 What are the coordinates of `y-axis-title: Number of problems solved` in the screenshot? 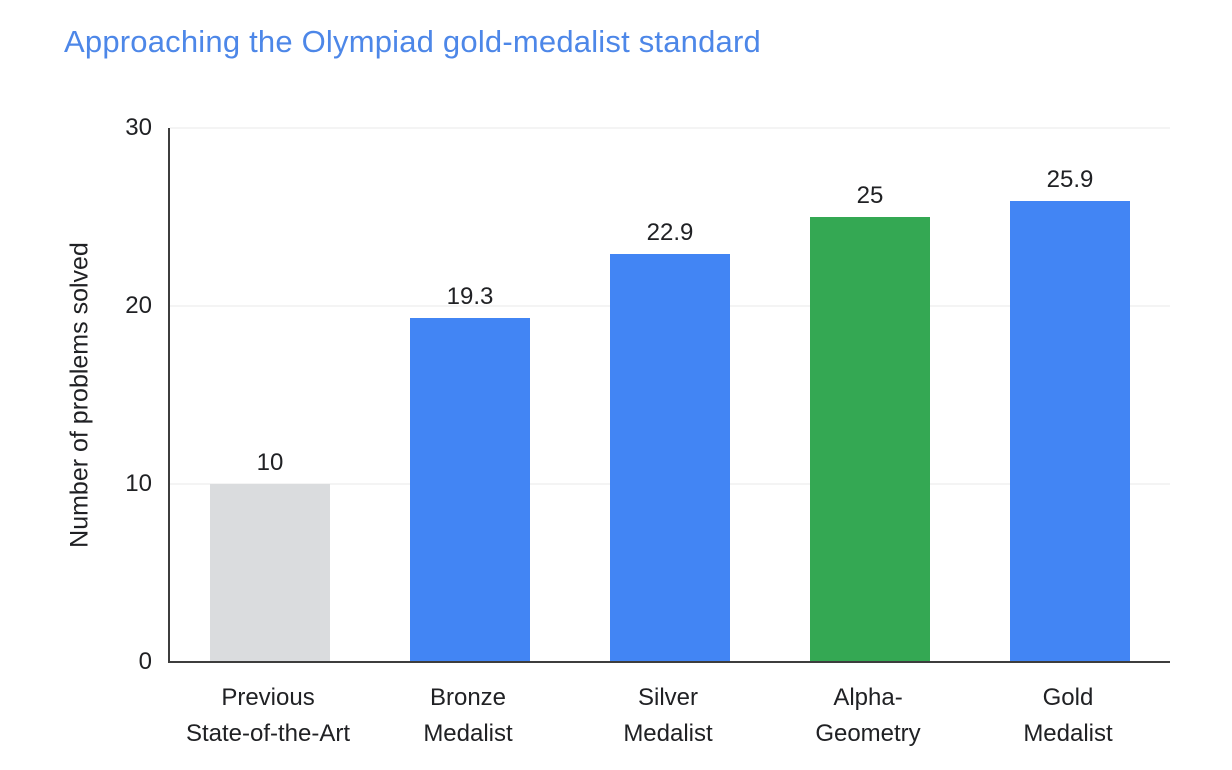 It's located at (79, 395).